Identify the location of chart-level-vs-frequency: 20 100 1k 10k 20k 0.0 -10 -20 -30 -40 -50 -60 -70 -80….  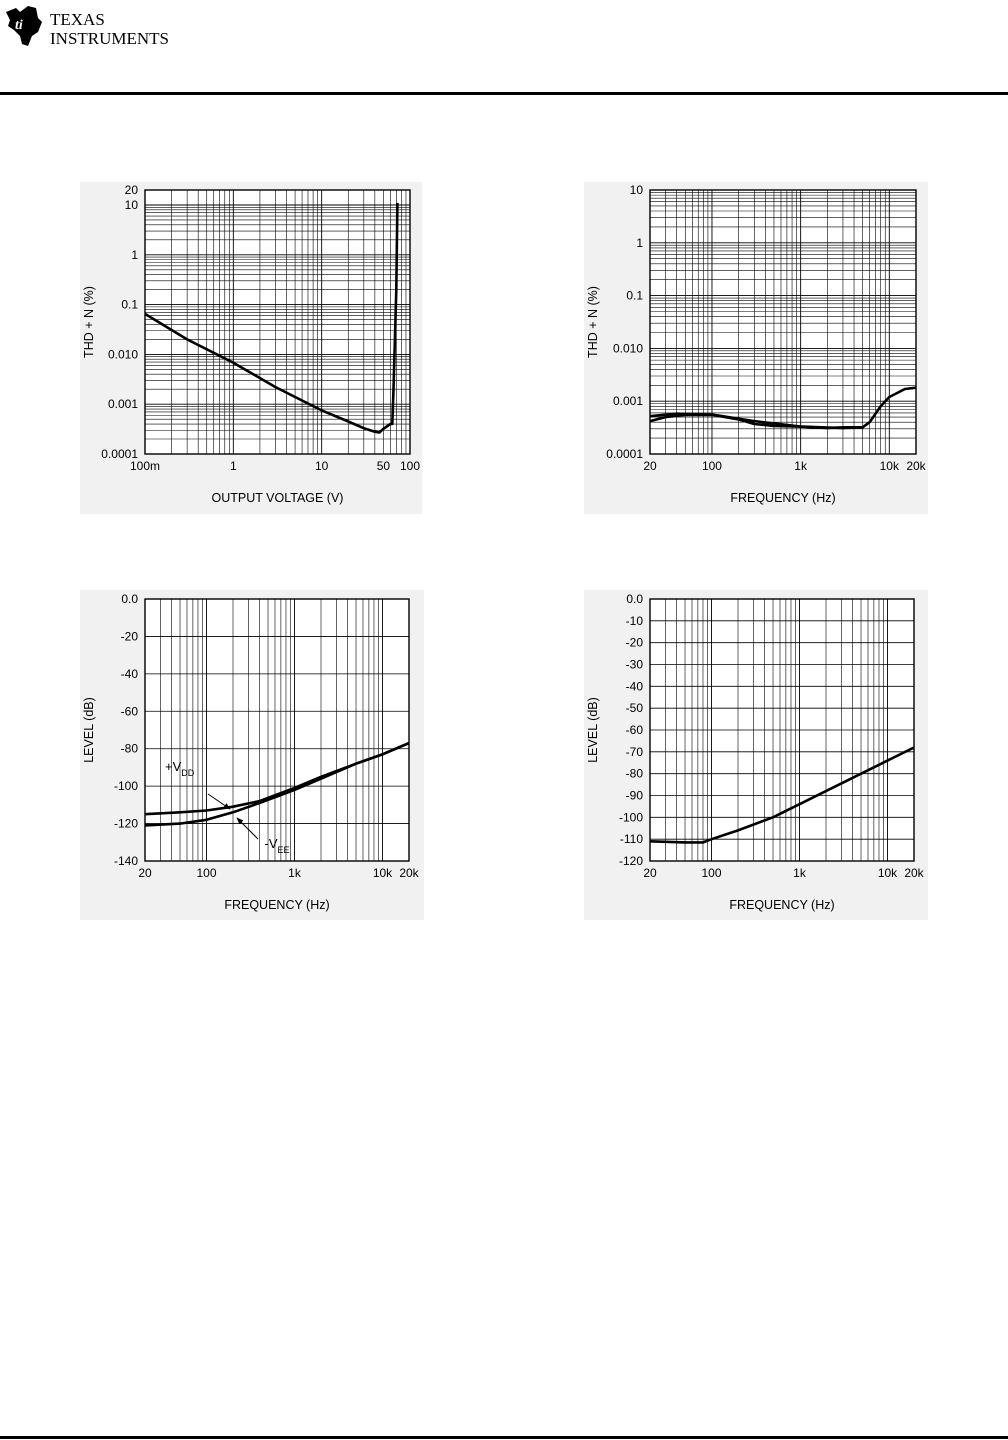
(756, 755).